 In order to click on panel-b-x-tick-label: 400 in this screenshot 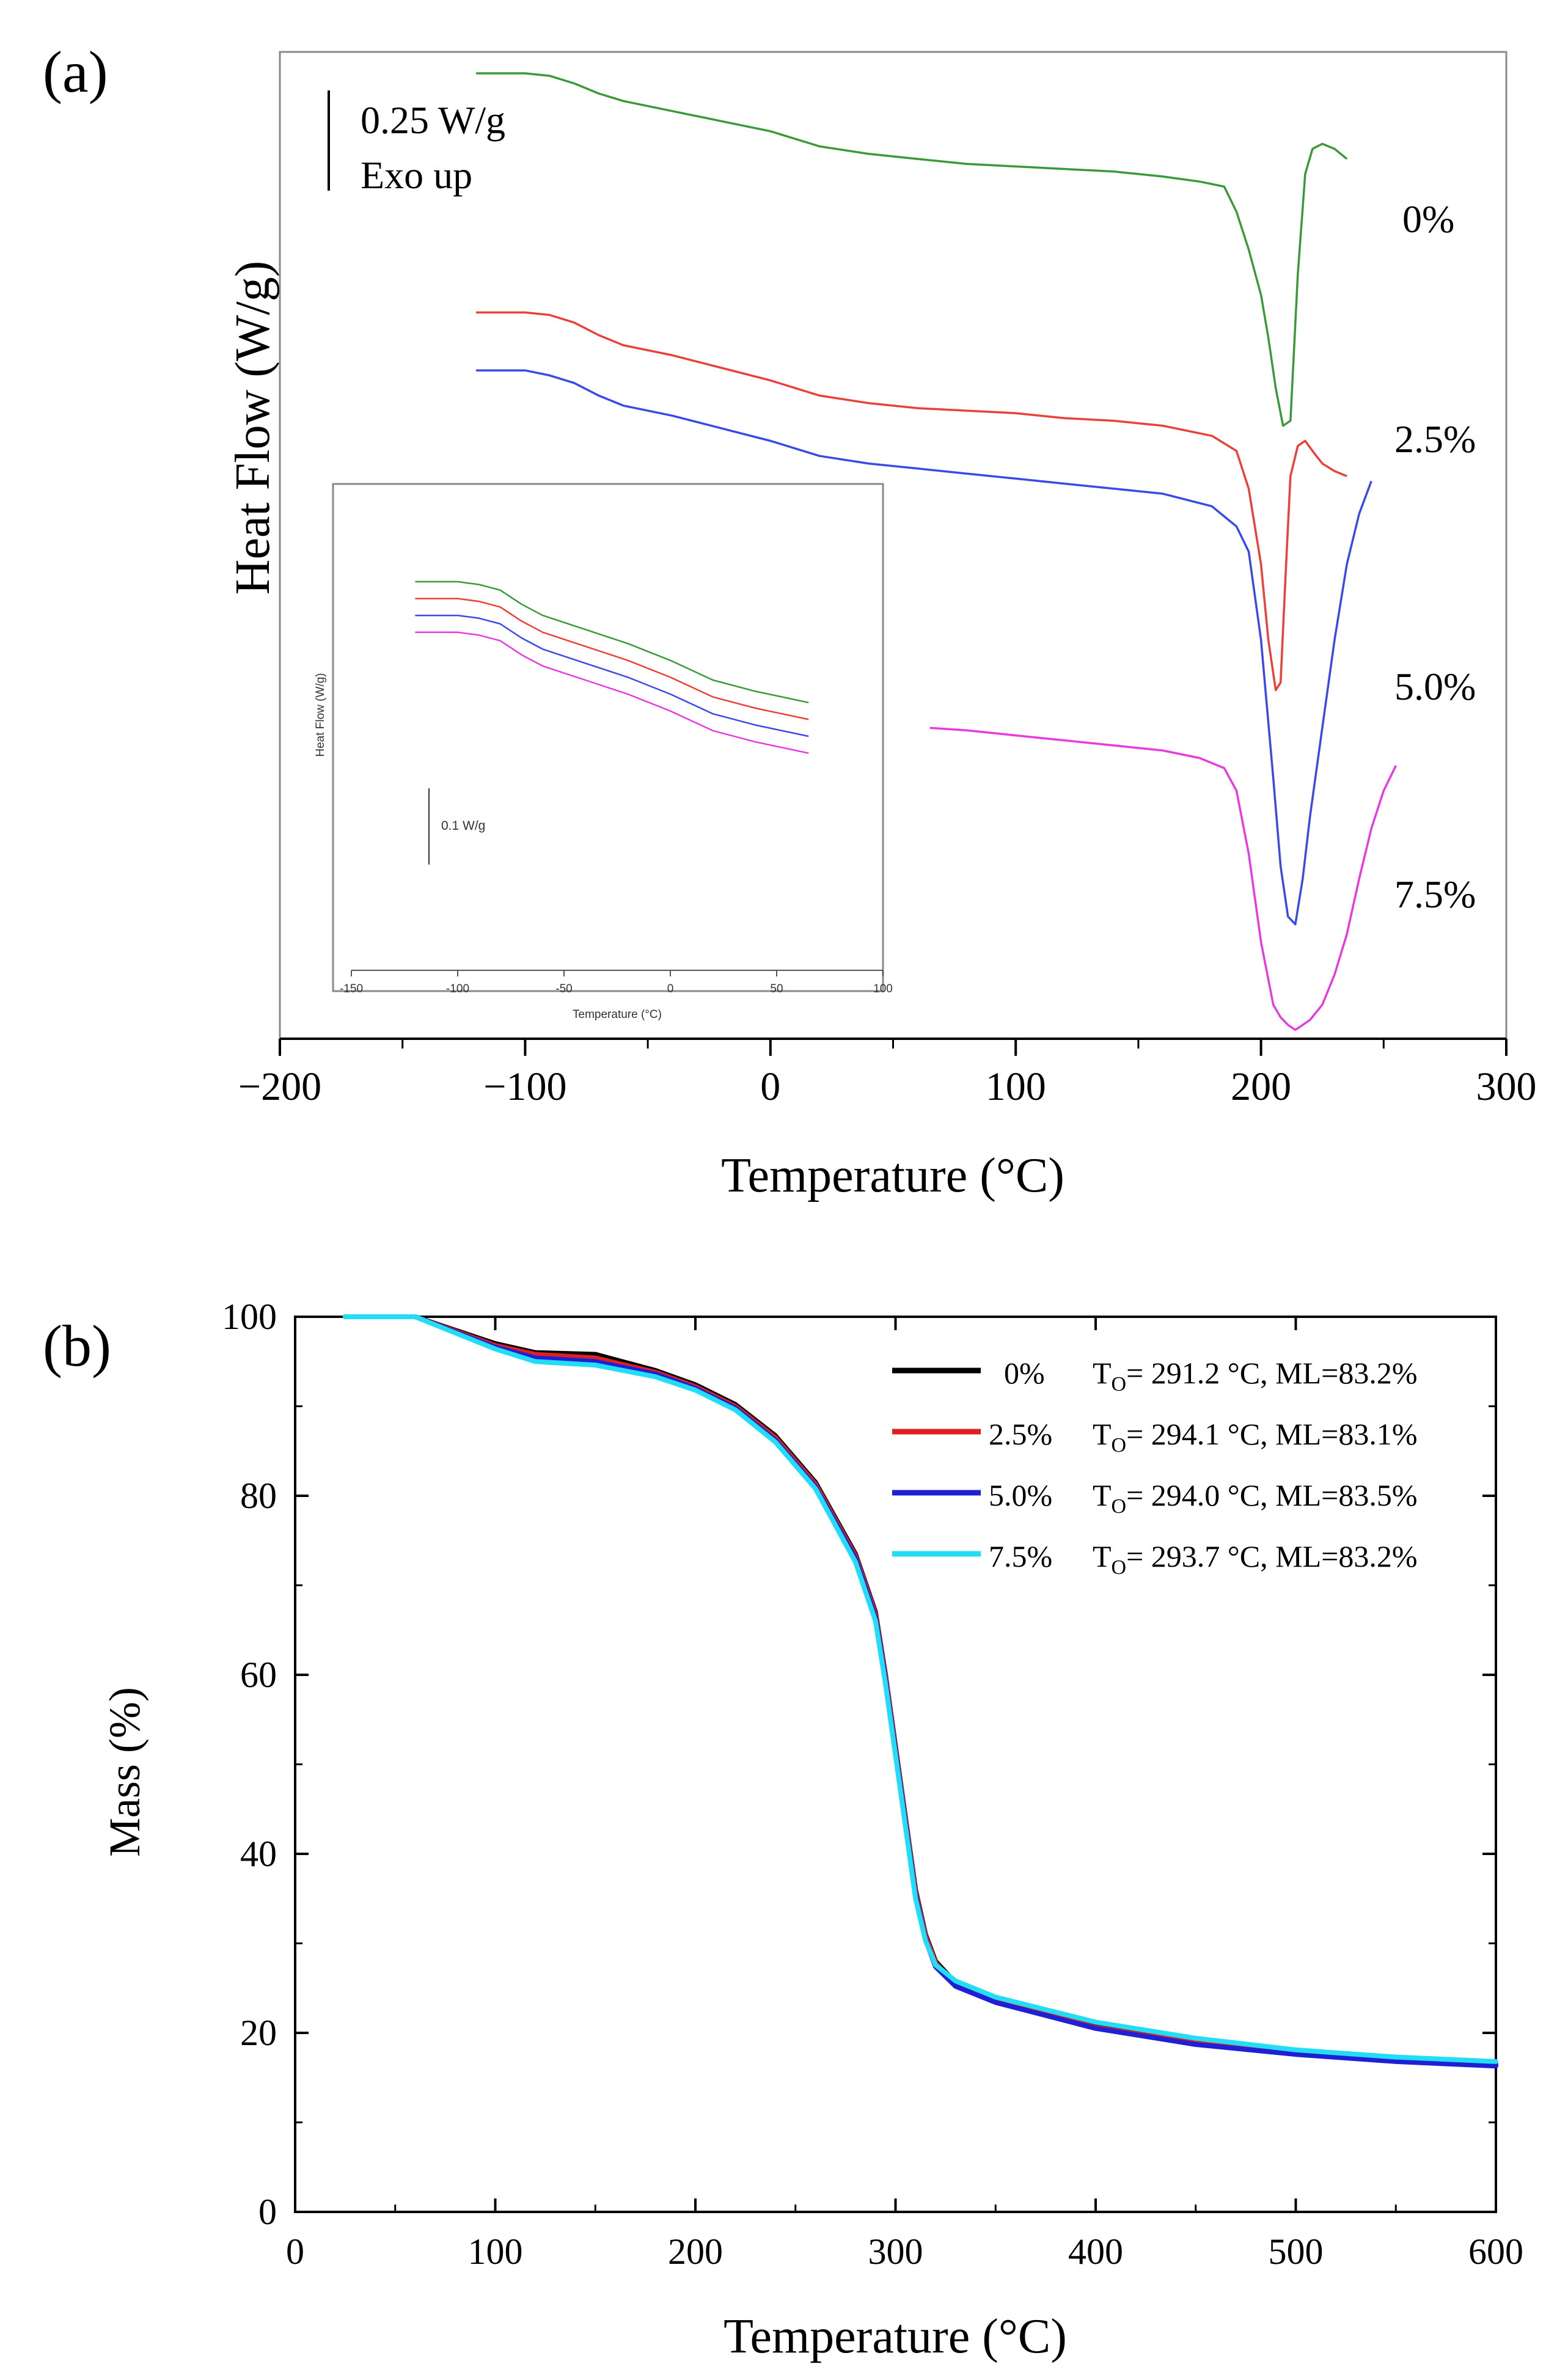, I will do `click(1095, 2251)`.